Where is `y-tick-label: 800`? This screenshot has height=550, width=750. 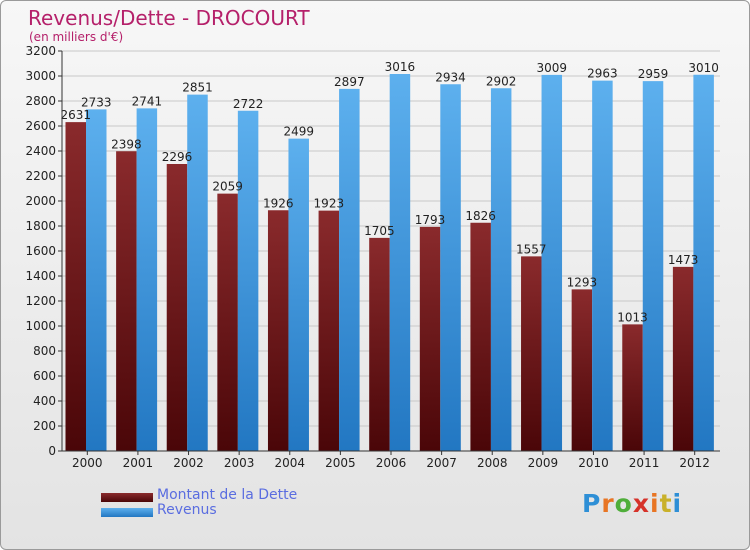 y-tick-label: 800 is located at coordinates (44, 351).